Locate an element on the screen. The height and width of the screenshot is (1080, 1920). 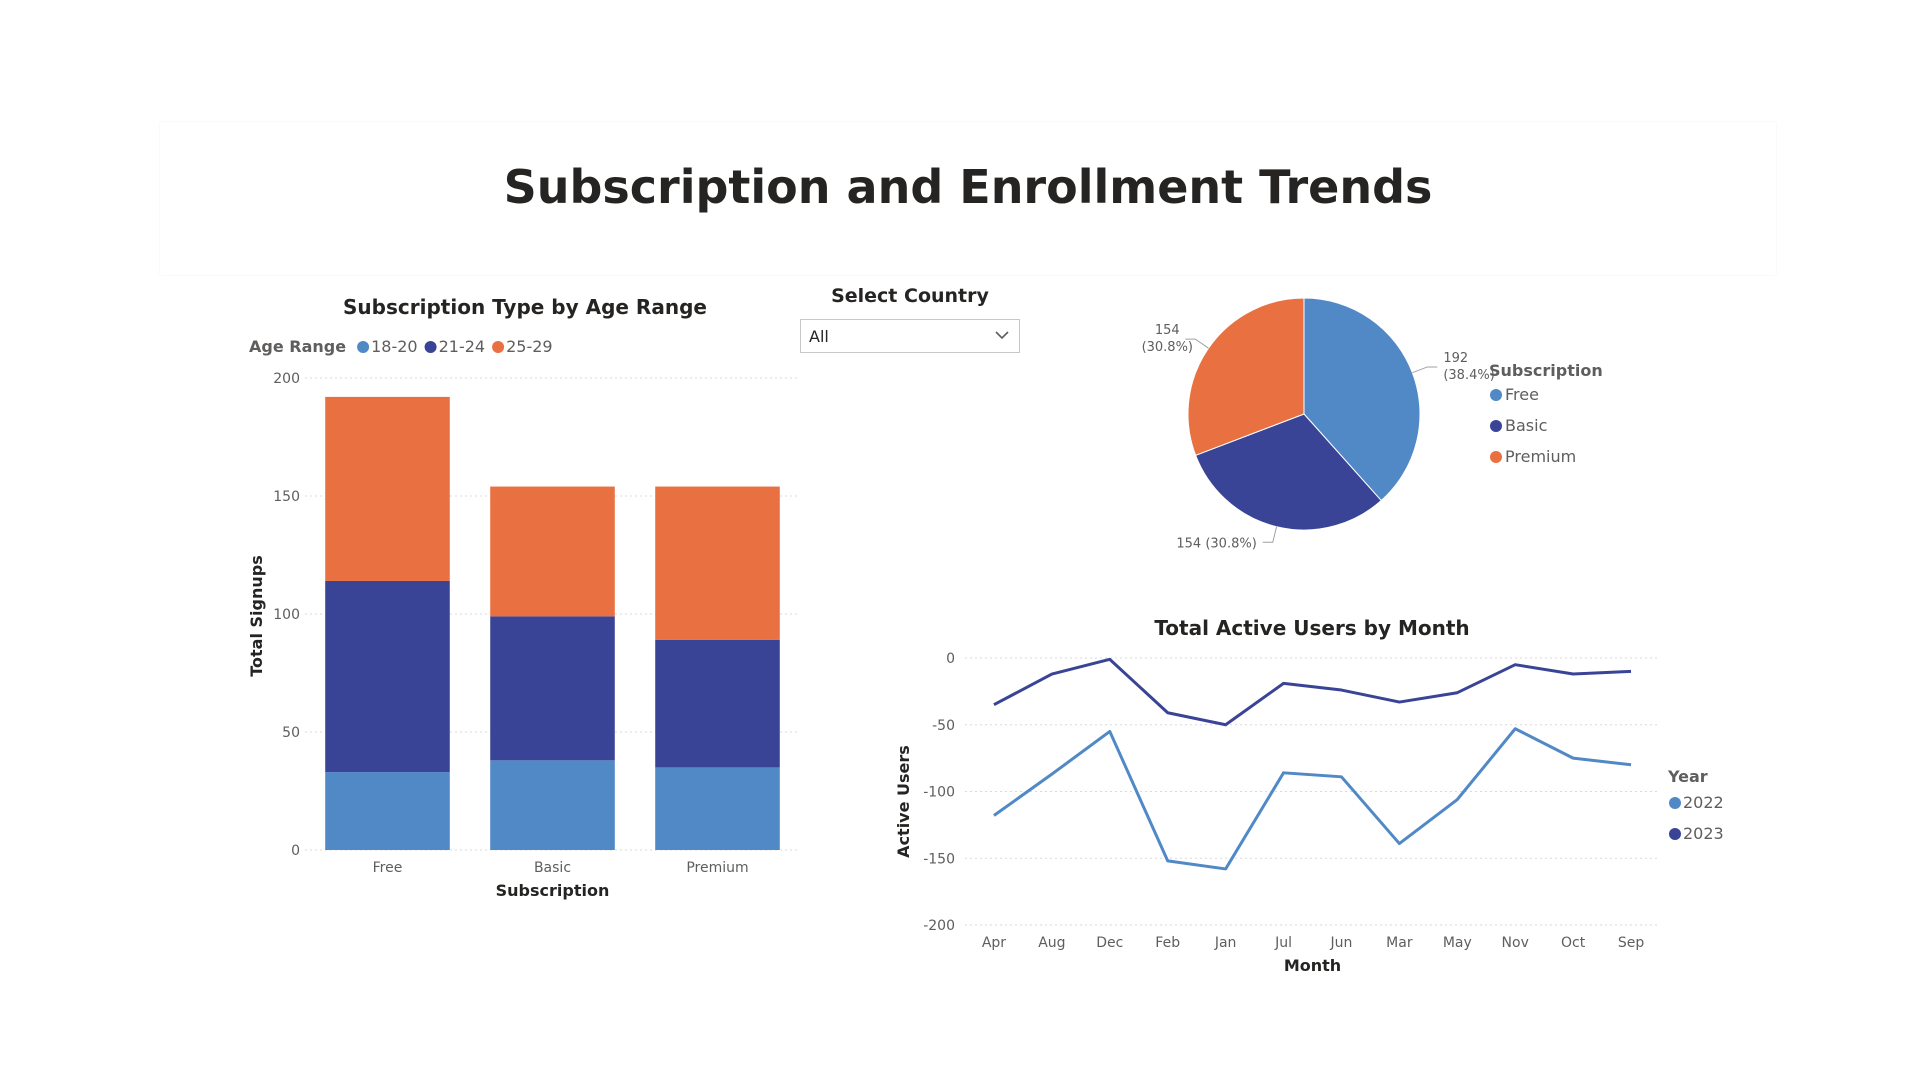
pie-data-label-pct: (38.4%) is located at coordinates (1468, 375).